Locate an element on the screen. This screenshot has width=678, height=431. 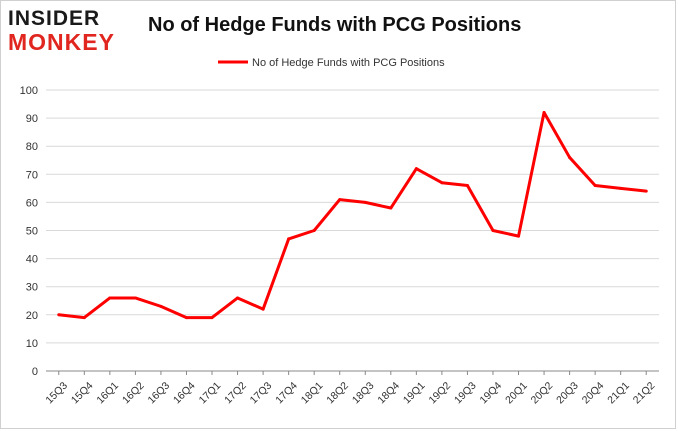
y-tick-label: 0 is located at coordinates (35, 372).